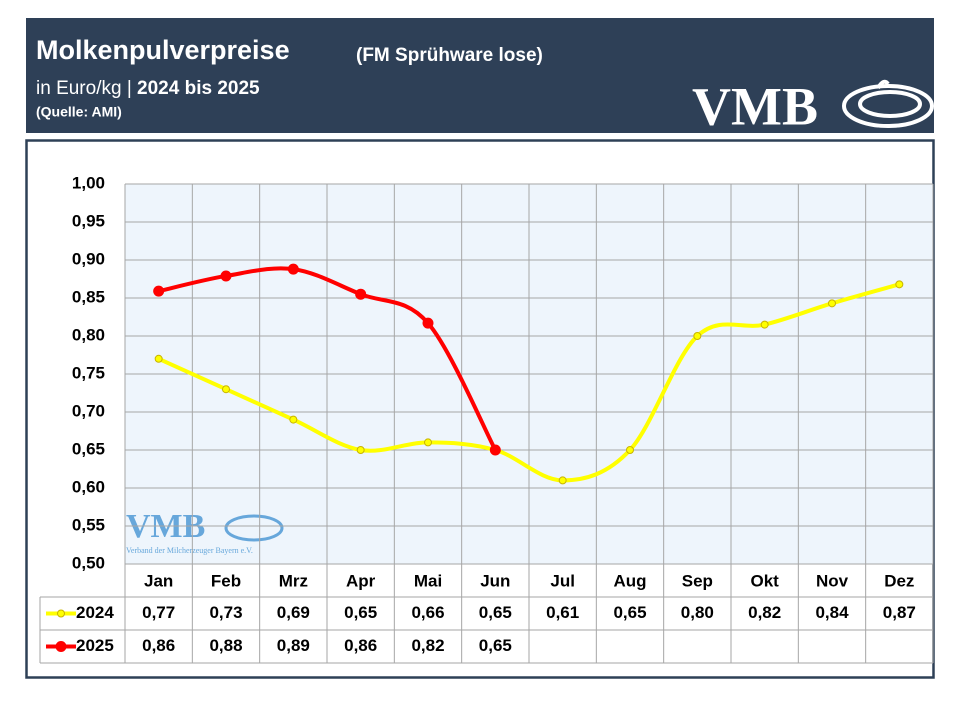 The image size is (960, 720). Describe the element at coordinates (189, 550) in the screenshot. I see `watermark-caption: Verband der Milcherzeuger Bayern e.V.` at that location.